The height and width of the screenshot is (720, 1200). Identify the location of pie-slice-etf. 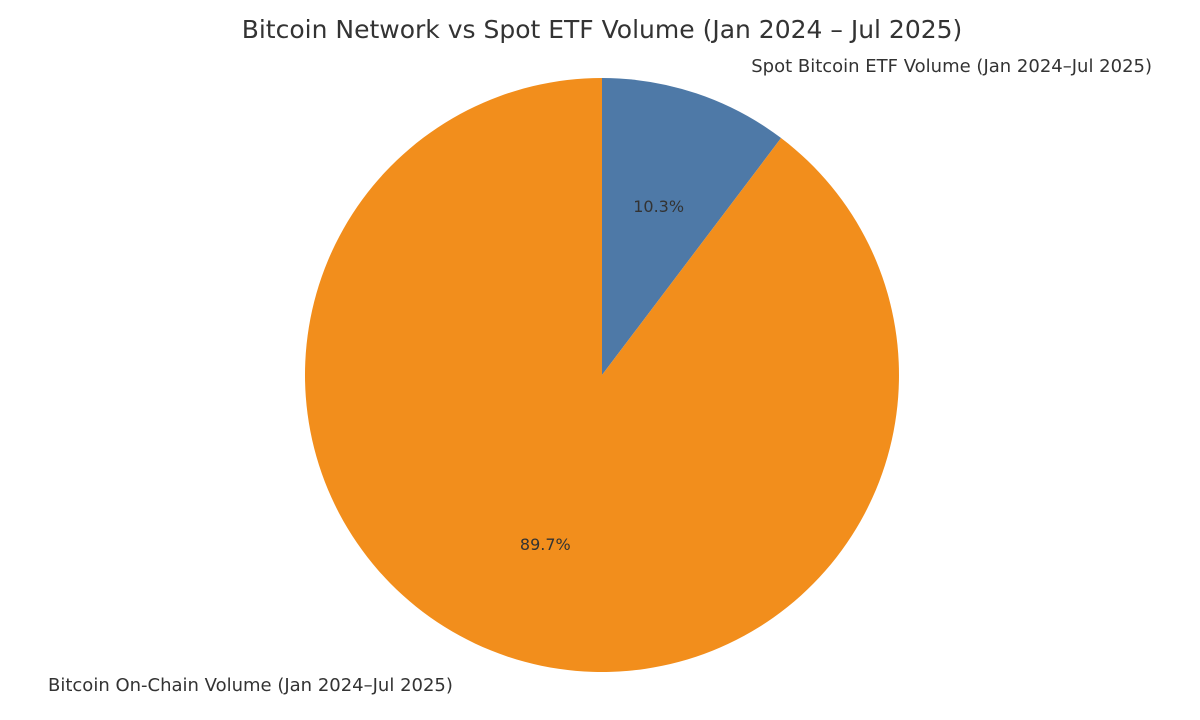
(692, 226).